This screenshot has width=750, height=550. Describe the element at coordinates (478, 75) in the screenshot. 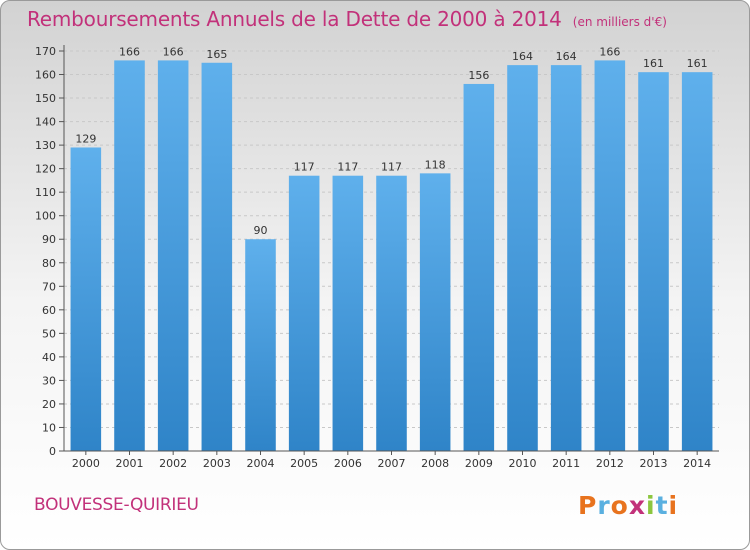

I see `data-label: 156` at that location.